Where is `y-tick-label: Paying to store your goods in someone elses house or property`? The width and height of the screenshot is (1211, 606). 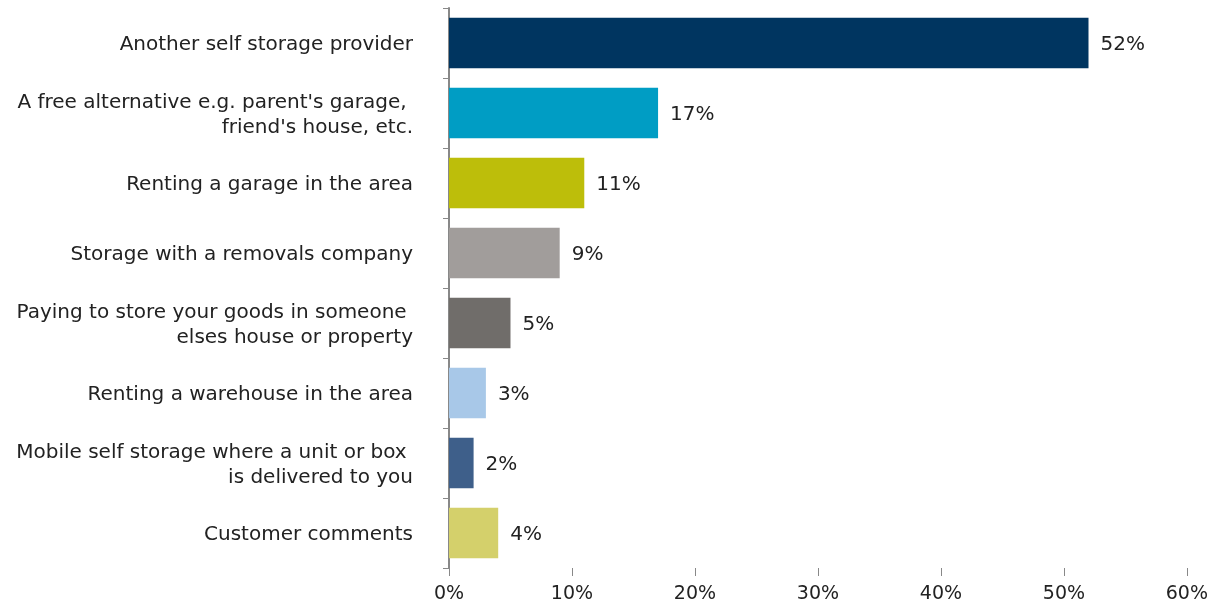 y-tick-label: Paying to store your goods in someone elses house or property is located at coordinates (215, 323).